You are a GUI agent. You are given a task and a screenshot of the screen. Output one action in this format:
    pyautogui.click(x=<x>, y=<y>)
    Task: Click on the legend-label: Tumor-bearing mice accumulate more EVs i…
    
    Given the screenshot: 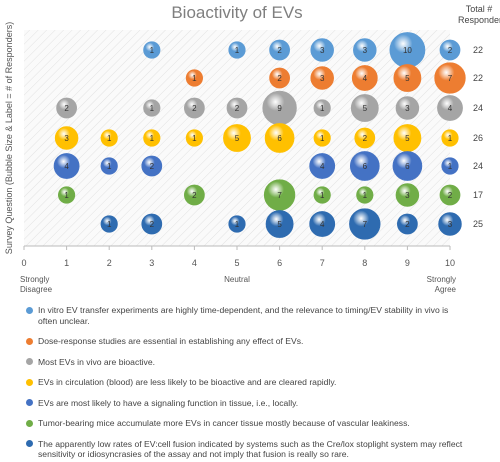 What is the action you would take?
    pyautogui.click(x=224, y=423)
    